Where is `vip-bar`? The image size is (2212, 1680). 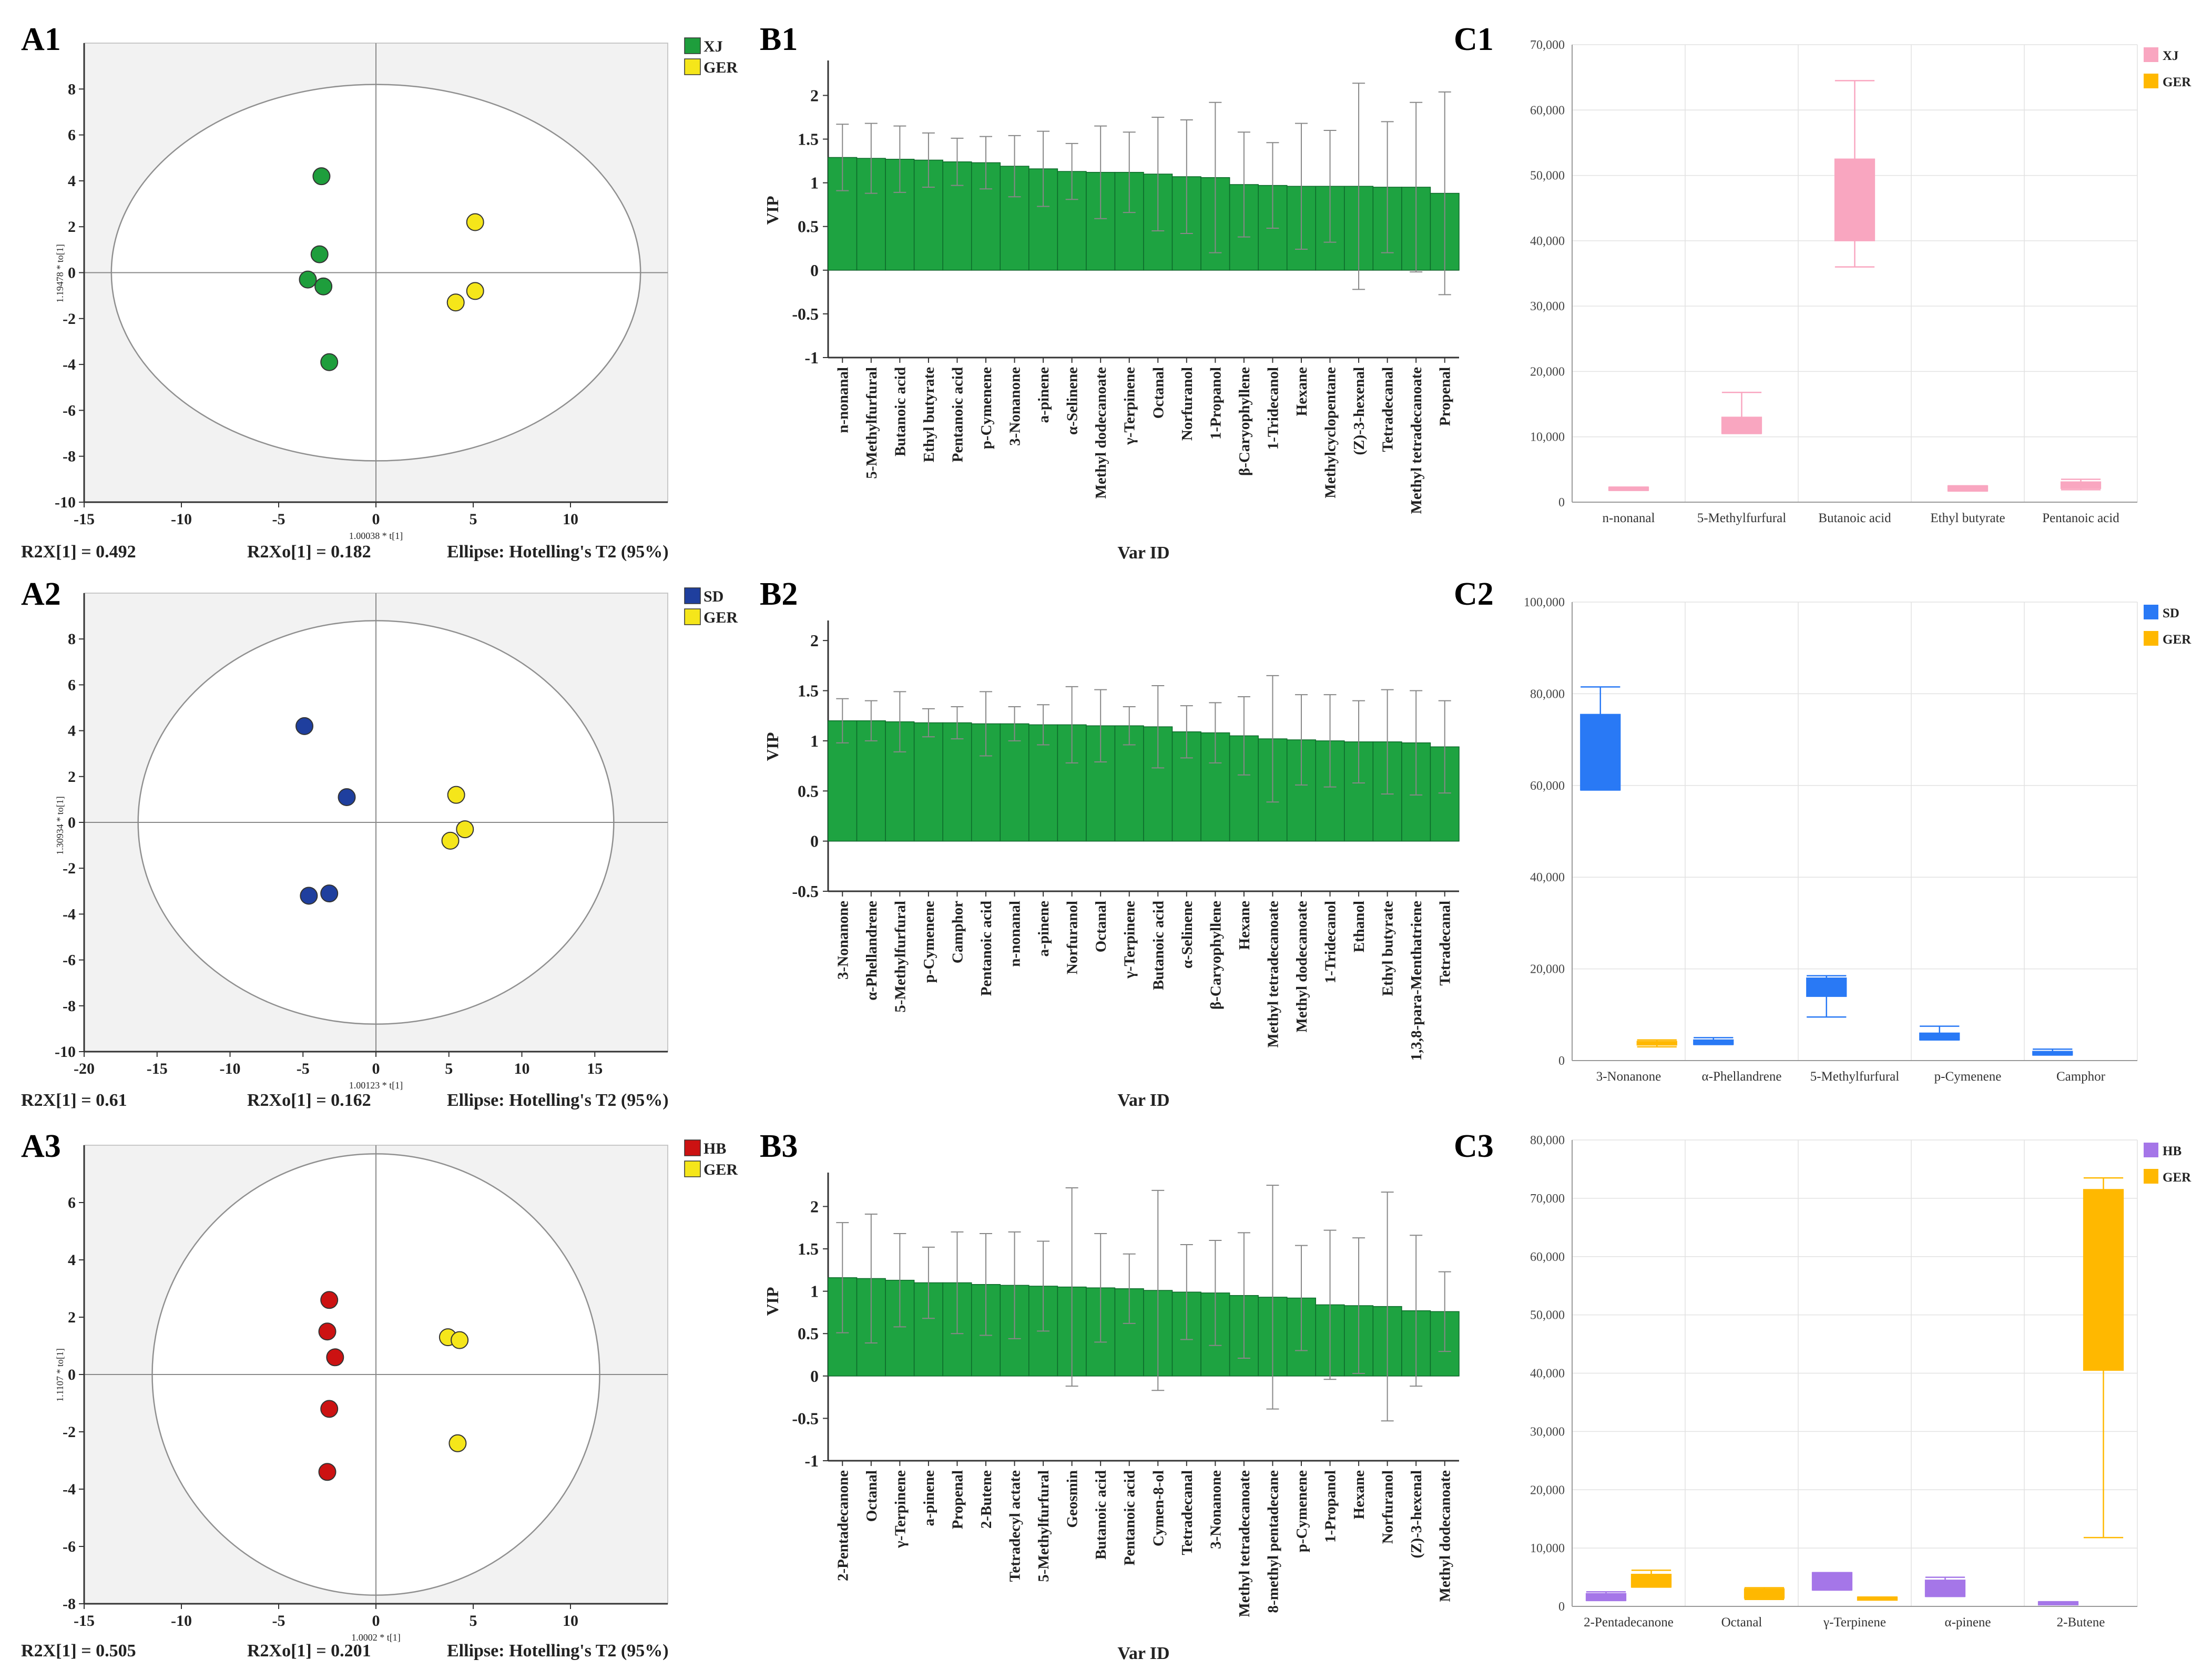
vip-bar is located at coordinates (957, 782).